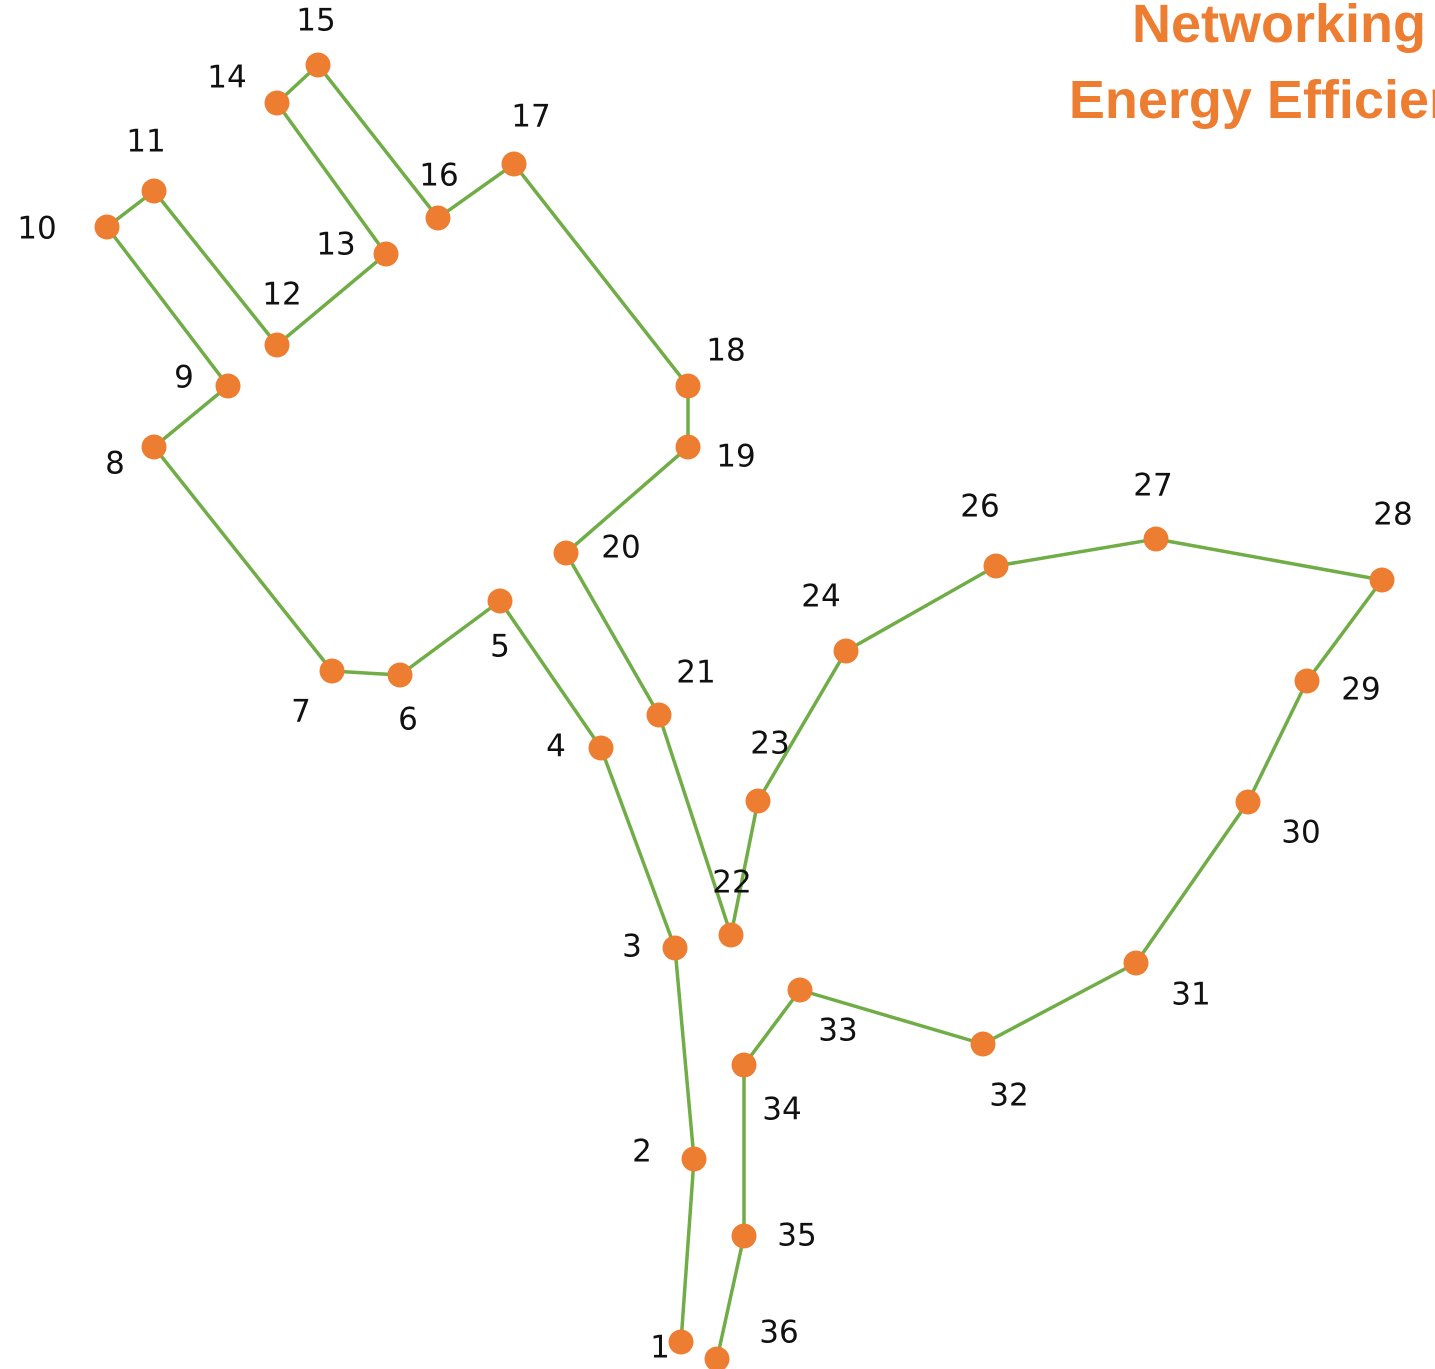 Image resolution: width=1435 pixels, height=1369 pixels. Describe the element at coordinates (725, 351) in the screenshot. I see `point-label-18: 18` at that location.